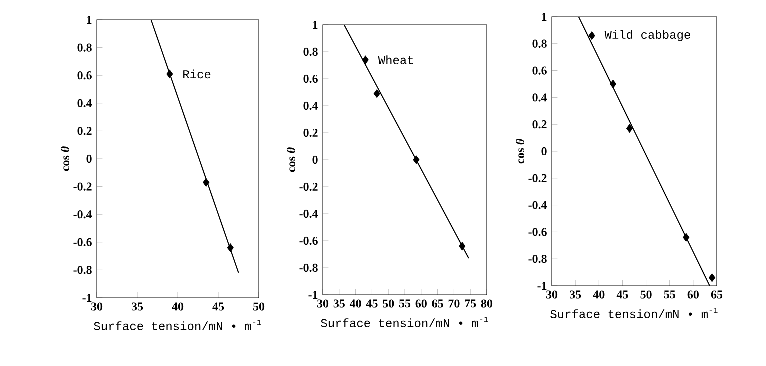  What do you see at coordinates (470, 304) in the screenshot?
I see `x-tick-label: 75` at bounding box center [470, 304].